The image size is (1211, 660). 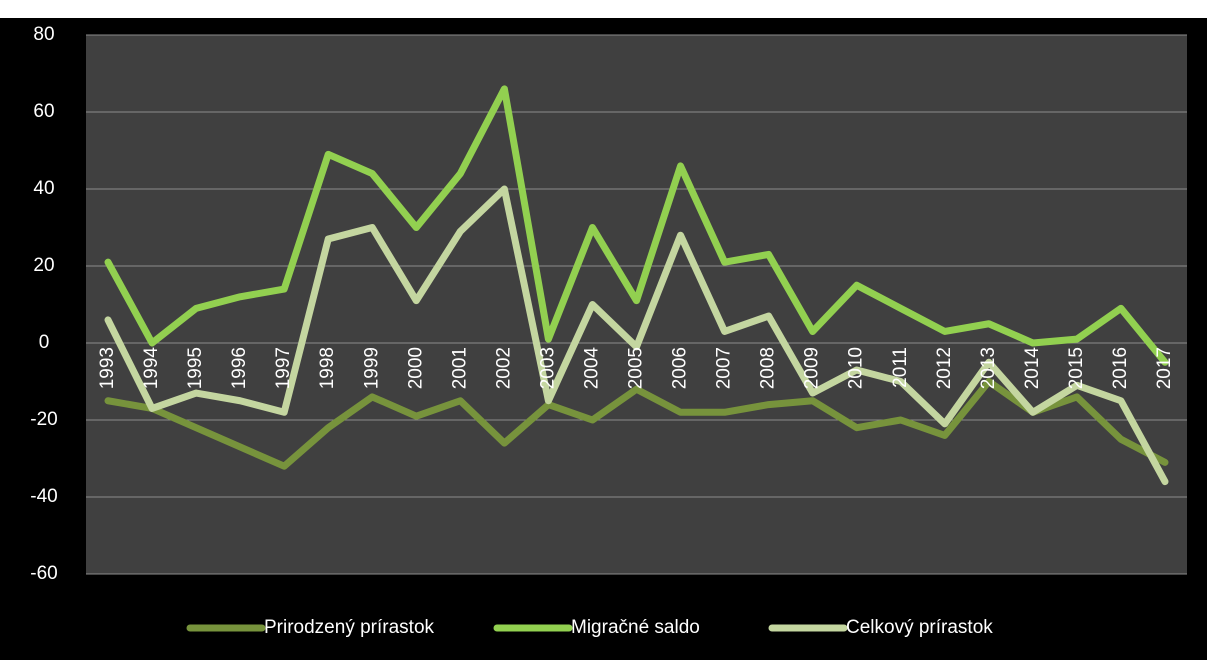 I want to click on x-tick-label: 2007, so click(x=724, y=368).